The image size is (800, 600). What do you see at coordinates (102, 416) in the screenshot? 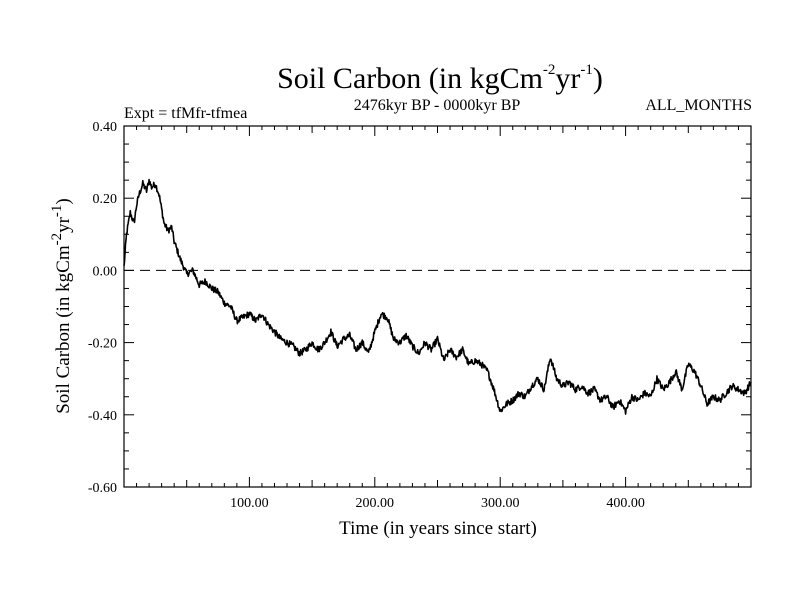
I see `y-tick-label: -0.40` at bounding box center [102, 416].